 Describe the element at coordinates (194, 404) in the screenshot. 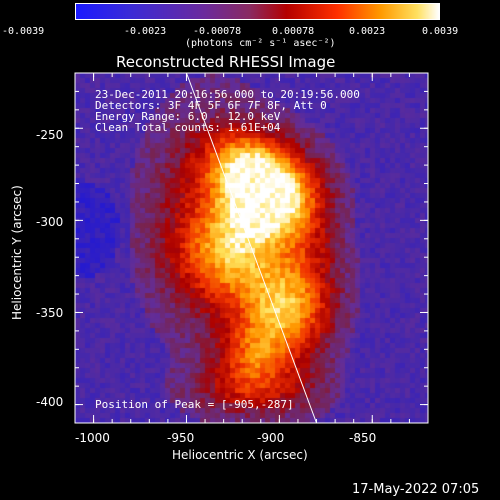

I see `peak-position-label: Position of Peak = [-905,-287]` at that location.